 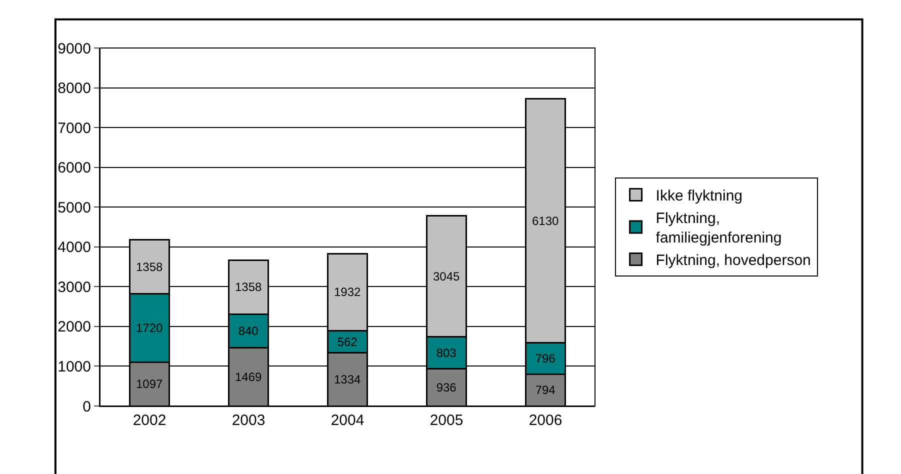 I want to click on data-label: 803, so click(x=446, y=353).